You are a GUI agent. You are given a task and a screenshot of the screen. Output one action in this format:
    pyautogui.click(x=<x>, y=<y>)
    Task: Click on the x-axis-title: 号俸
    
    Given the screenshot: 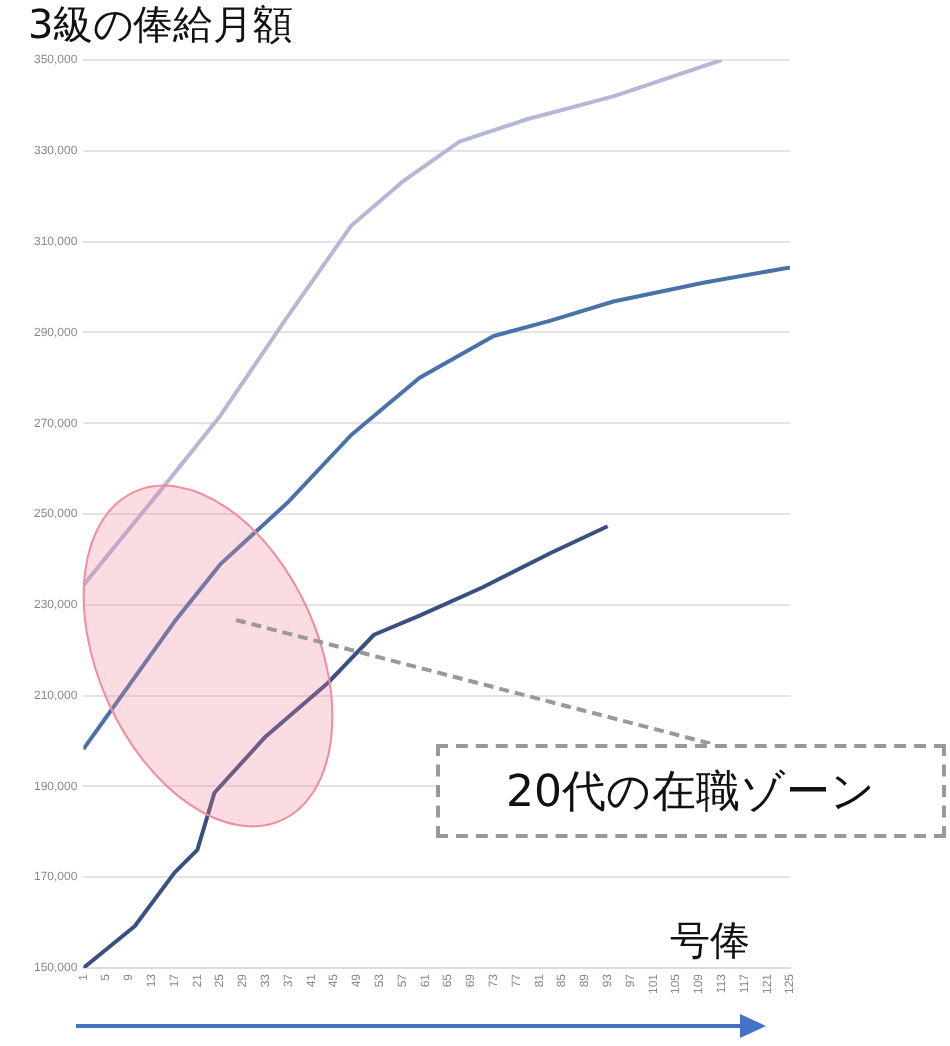 What is the action you would take?
    pyautogui.click(x=710, y=940)
    